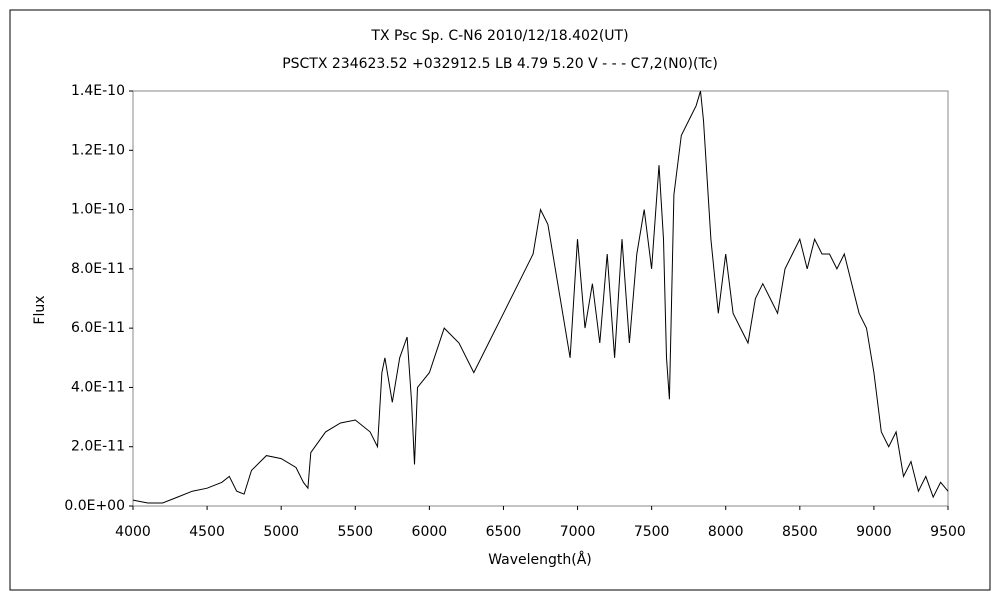 This screenshot has height=600, width=1000. Describe the element at coordinates (800, 532) in the screenshot. I see `x-tick-label: 8500` at that location.